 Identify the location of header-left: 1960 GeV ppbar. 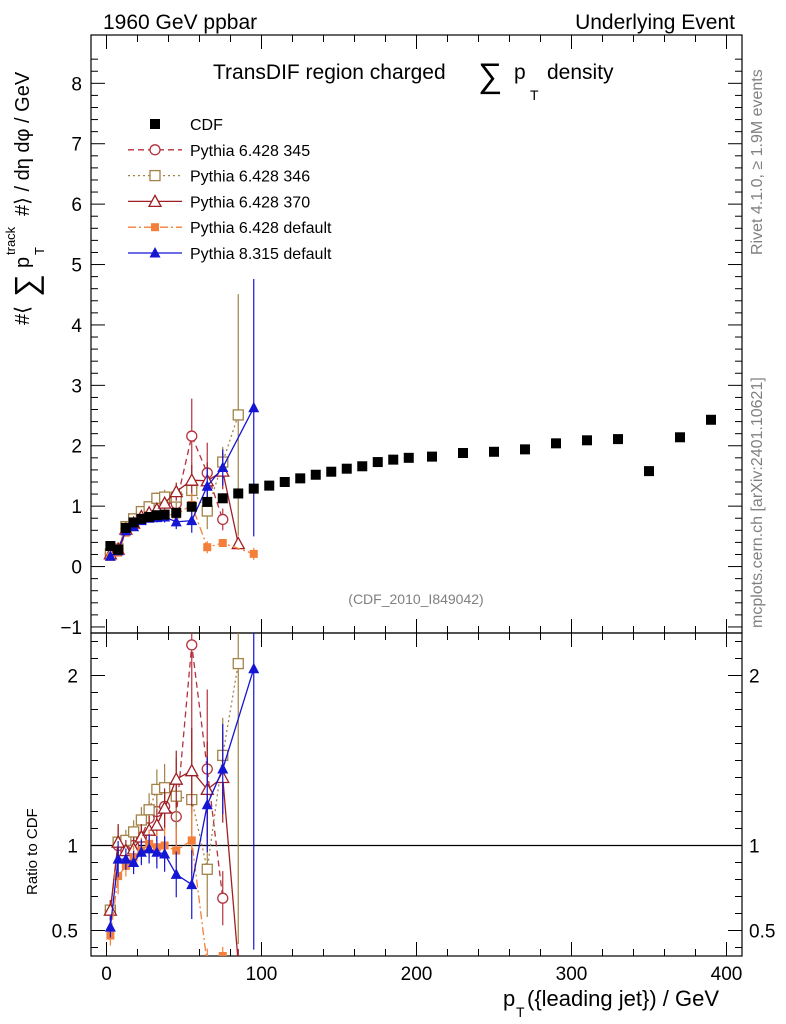
(180, 22).